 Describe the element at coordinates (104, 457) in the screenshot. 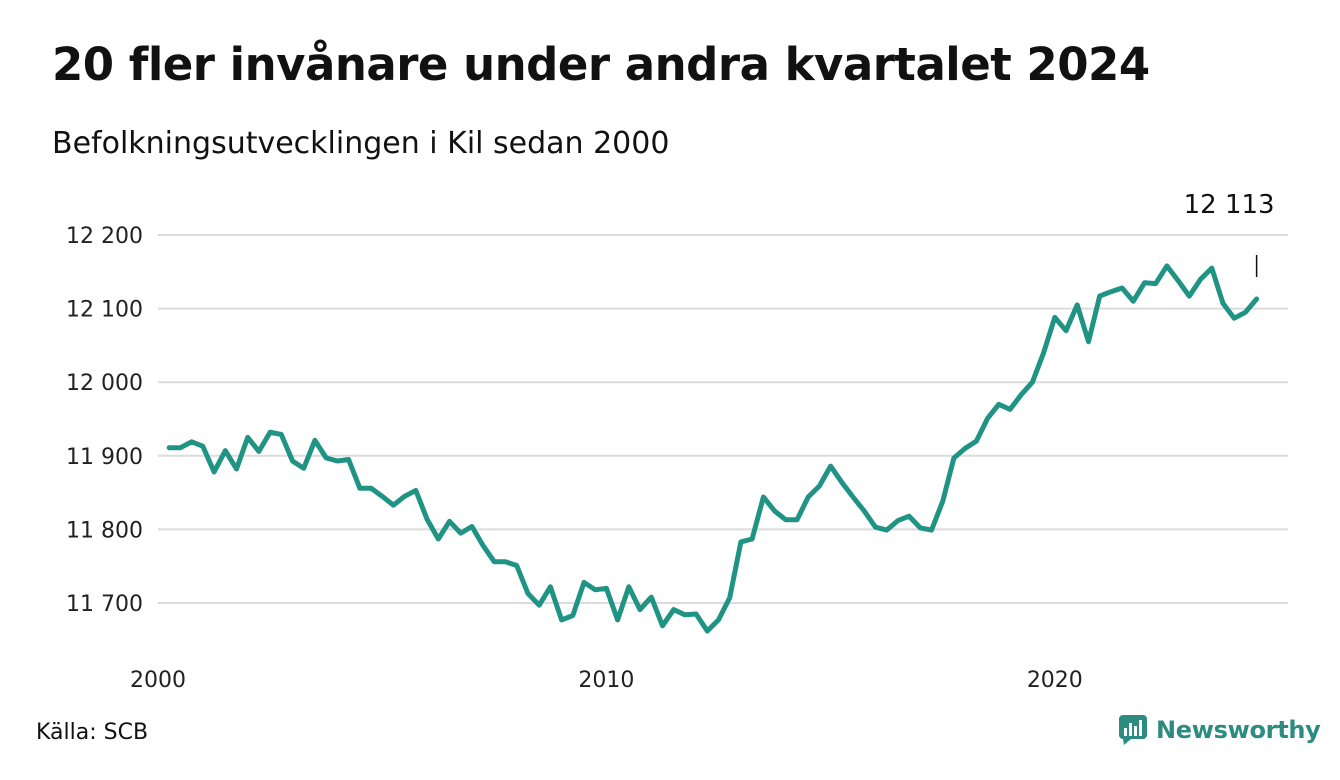

I see `y-tick-label: 11 900` at that location.